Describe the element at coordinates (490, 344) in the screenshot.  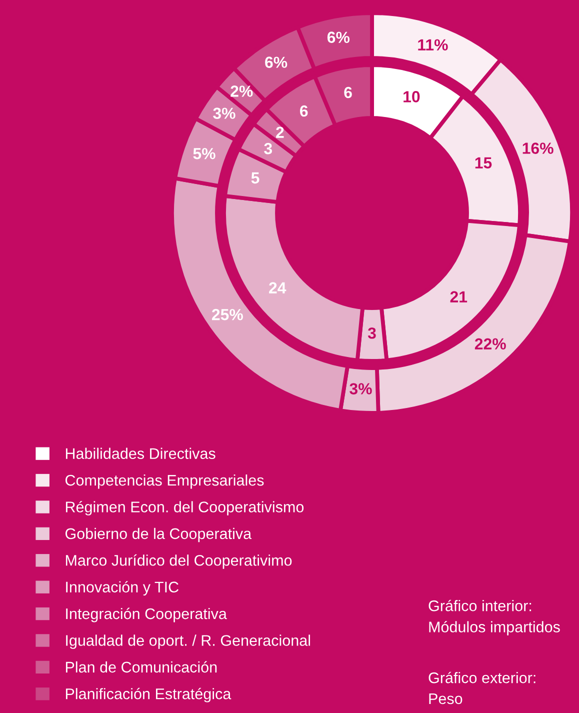
I see `data-label: 22%` at that location.